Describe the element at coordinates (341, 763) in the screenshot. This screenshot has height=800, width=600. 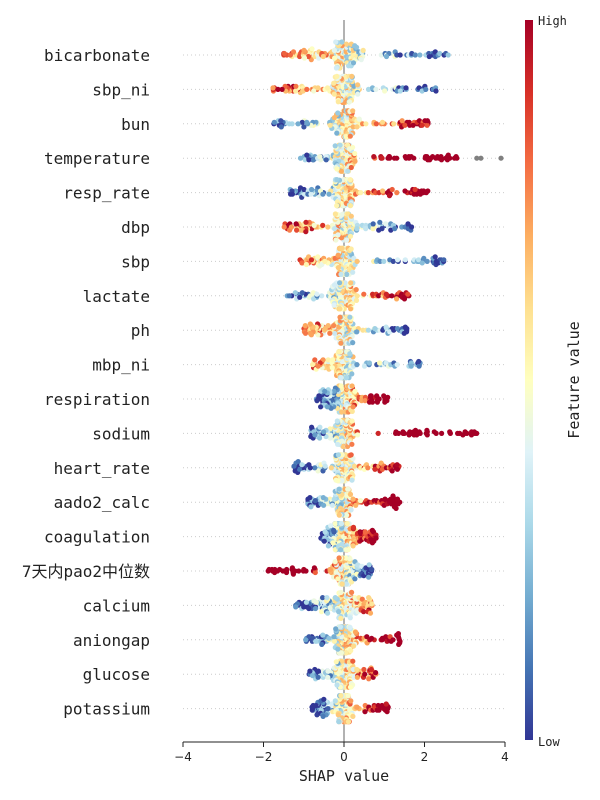
I see `x-axis: −4 −2 0 2 4 SHAP value` at that location.